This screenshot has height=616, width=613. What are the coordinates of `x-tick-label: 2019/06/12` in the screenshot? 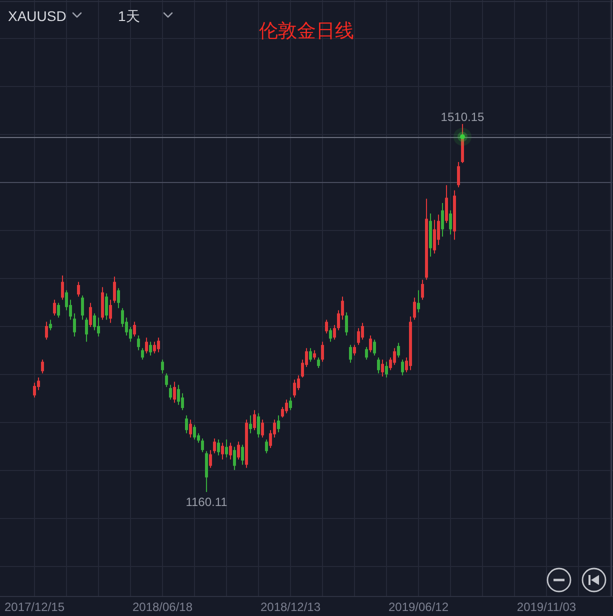 It's located at (418, 607).